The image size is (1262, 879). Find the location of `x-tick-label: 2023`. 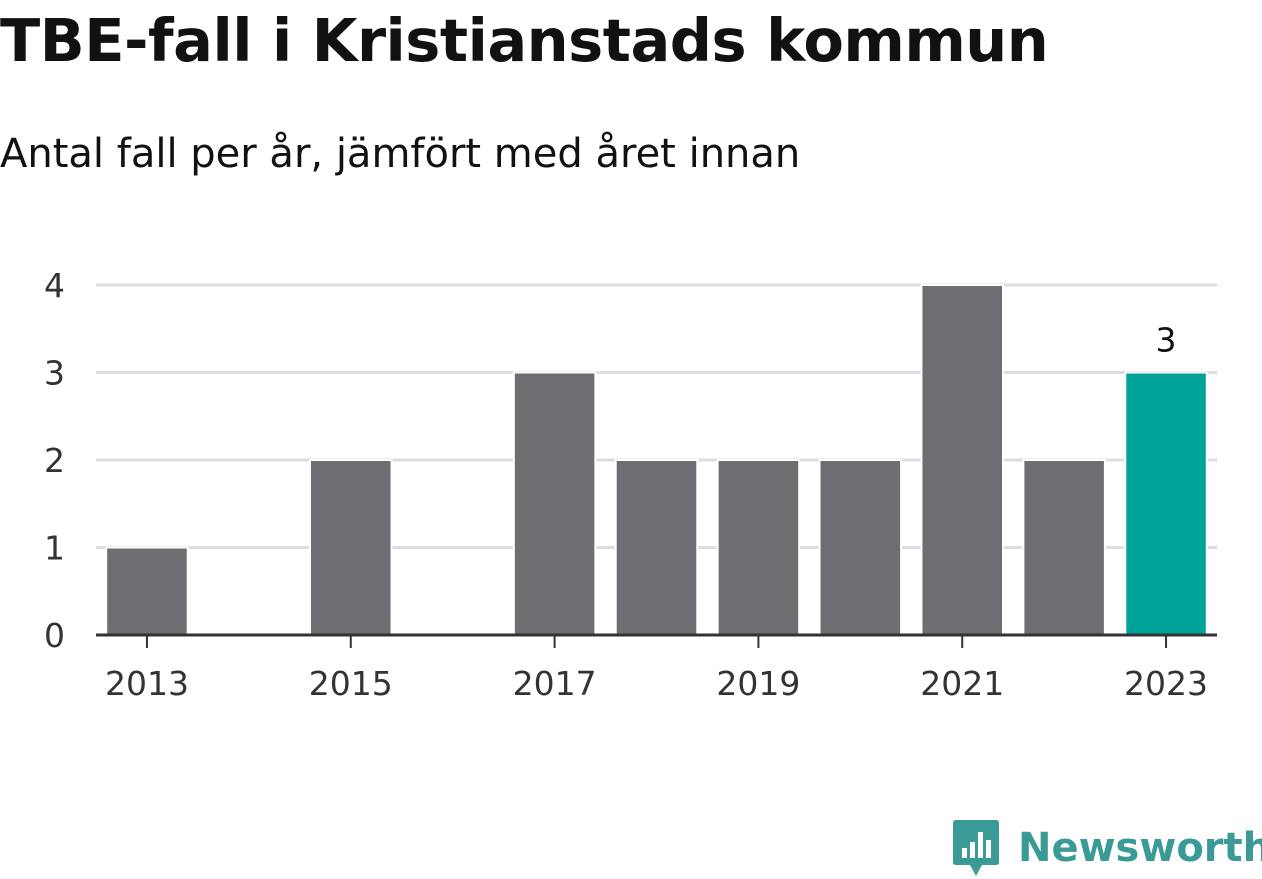

x-tick-label: 2023 is located at coordinates (1166, 683).